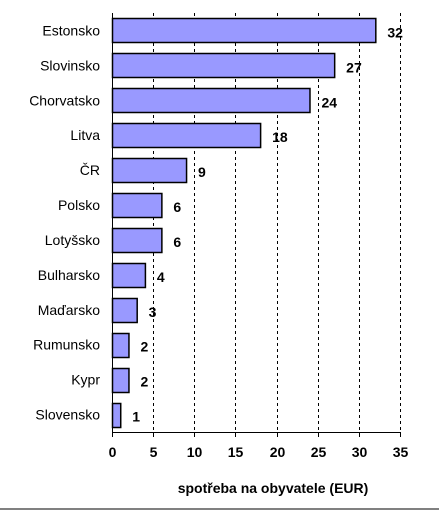 The height and width of the screenshot is (511, 439). What do you see at coordinates (236, 452) in the screenshot?
I see `x-tick-label: 15` at bounding box center [236, 452].